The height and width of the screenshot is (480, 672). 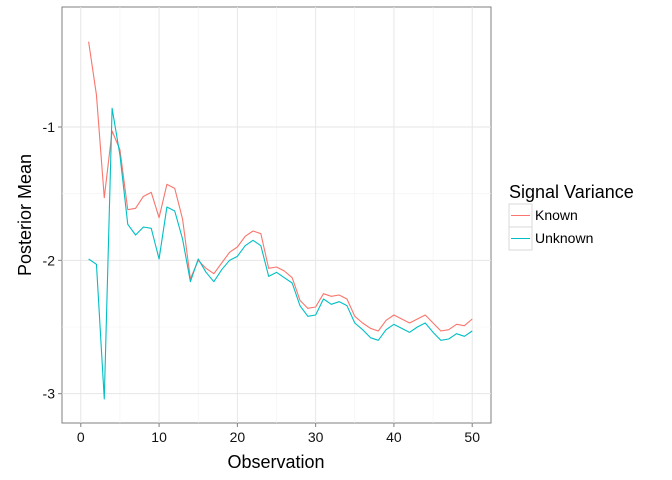 What do you see at coordinates (564, 238) in the screenshot?
I see `legend-label-unknown: Unknown` at bounding box center [564, 238].